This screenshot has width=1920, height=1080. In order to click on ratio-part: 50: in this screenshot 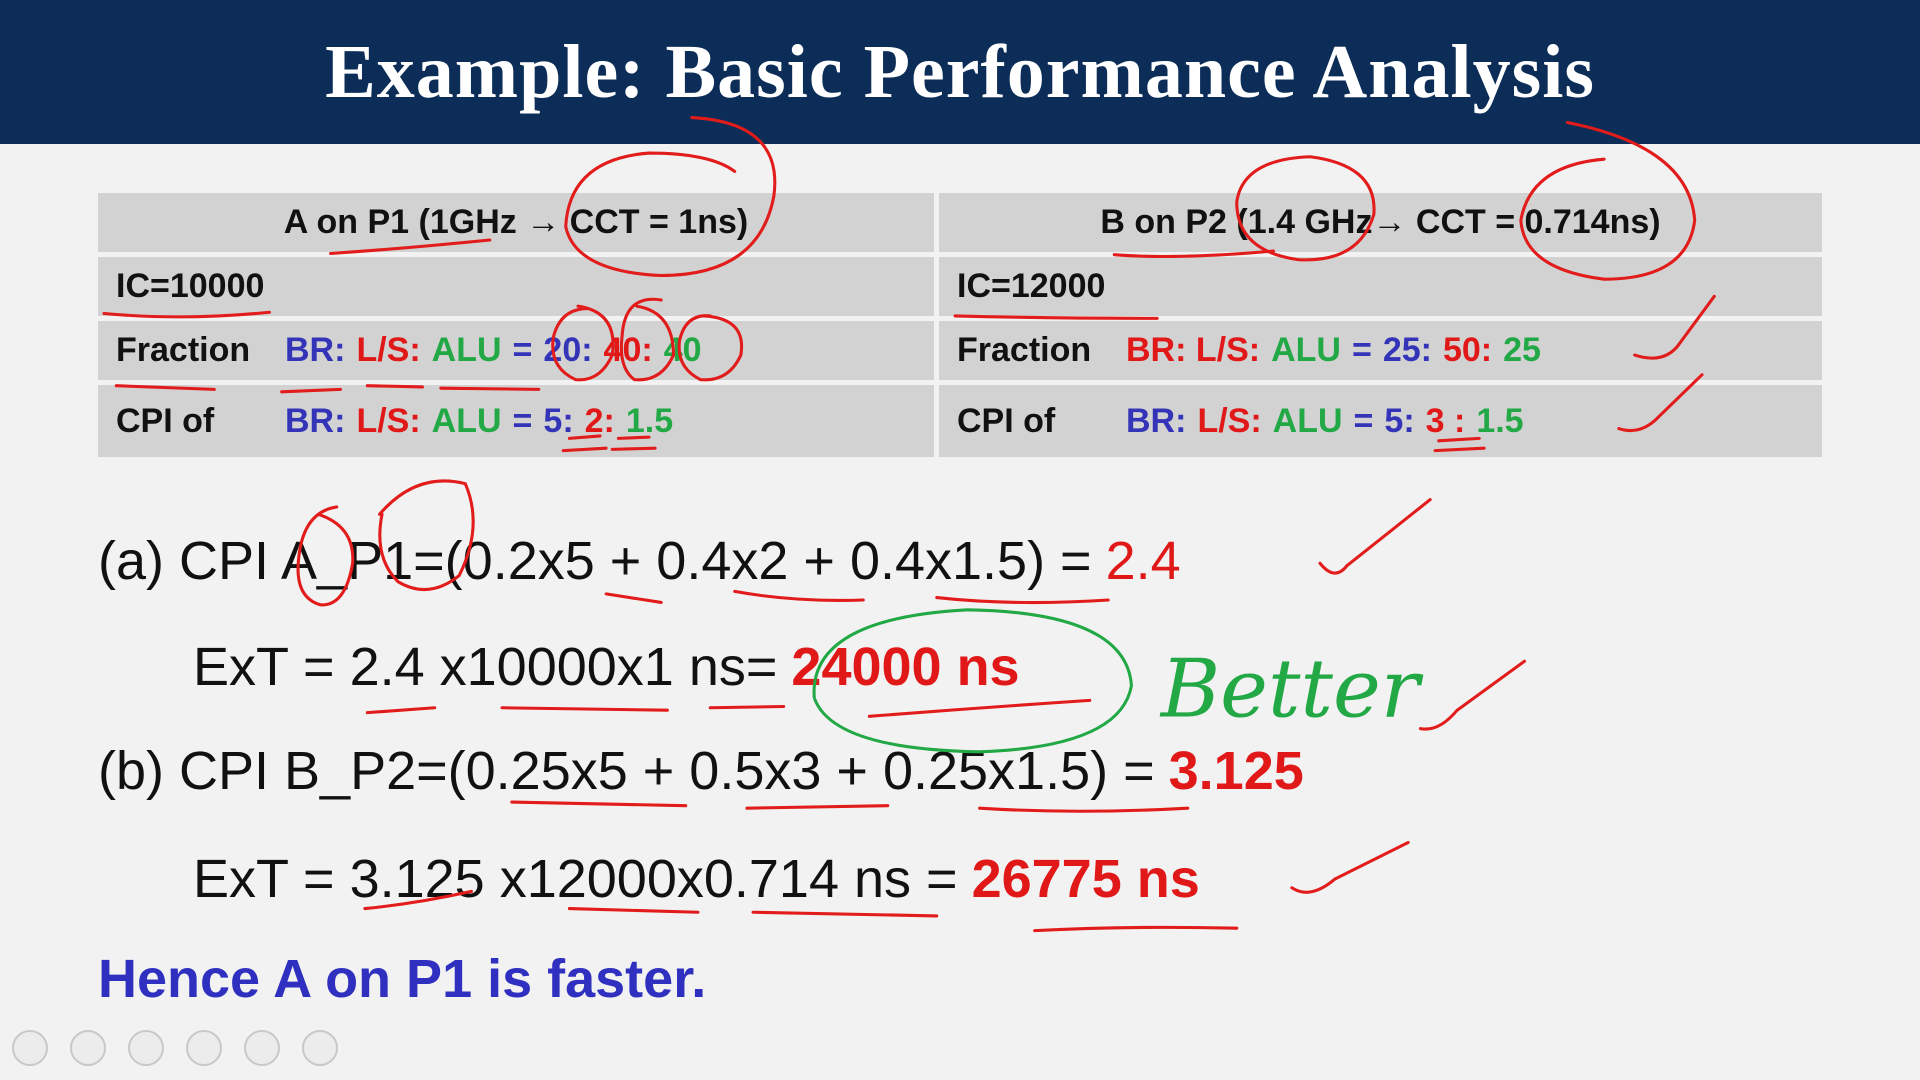, I will do `click(1467, 350)`.